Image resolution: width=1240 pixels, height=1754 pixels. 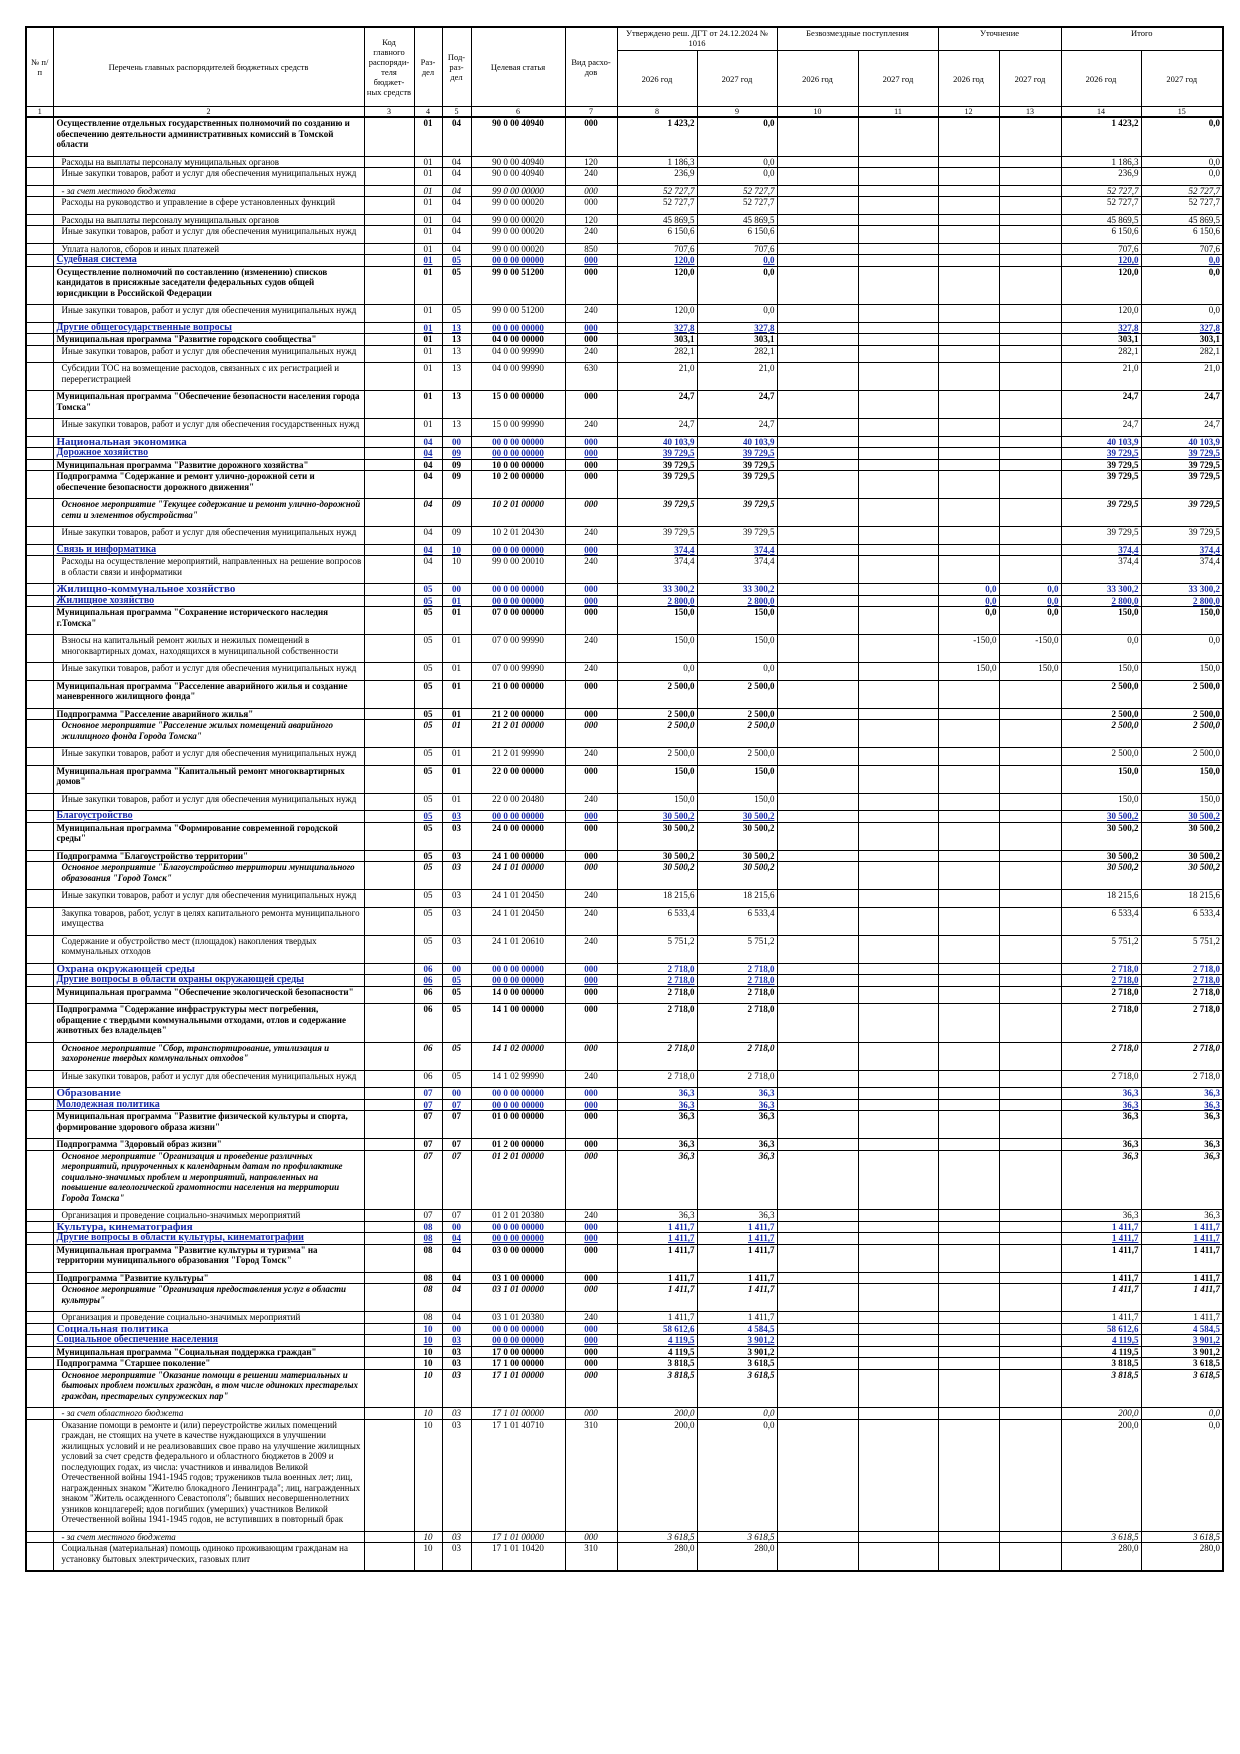 What do you see at coordinates (657, 112) in the screenshot?
I see `column-number: 8` at bounding box center [657, 112].